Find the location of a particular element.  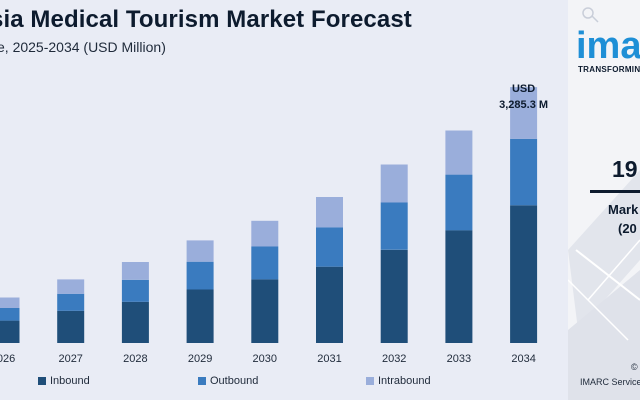

bar-outbound-2027 is located at coordinates (71, 302).